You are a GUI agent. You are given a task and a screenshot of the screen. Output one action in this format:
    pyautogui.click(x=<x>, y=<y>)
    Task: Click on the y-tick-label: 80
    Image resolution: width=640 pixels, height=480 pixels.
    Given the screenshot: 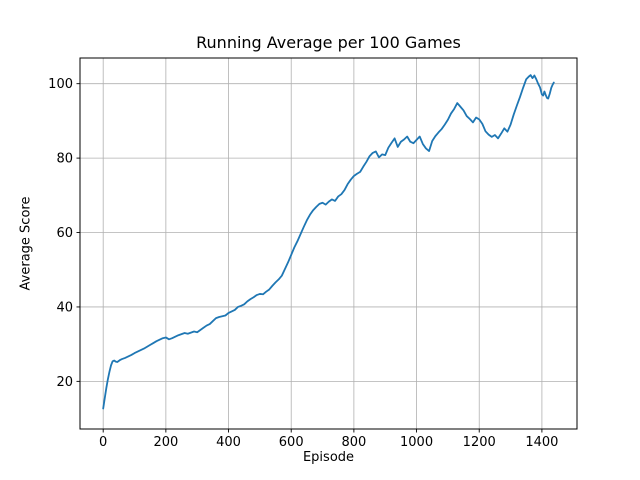 What is the action you would take?
    pyautogui.click(x=64, y=159)
    